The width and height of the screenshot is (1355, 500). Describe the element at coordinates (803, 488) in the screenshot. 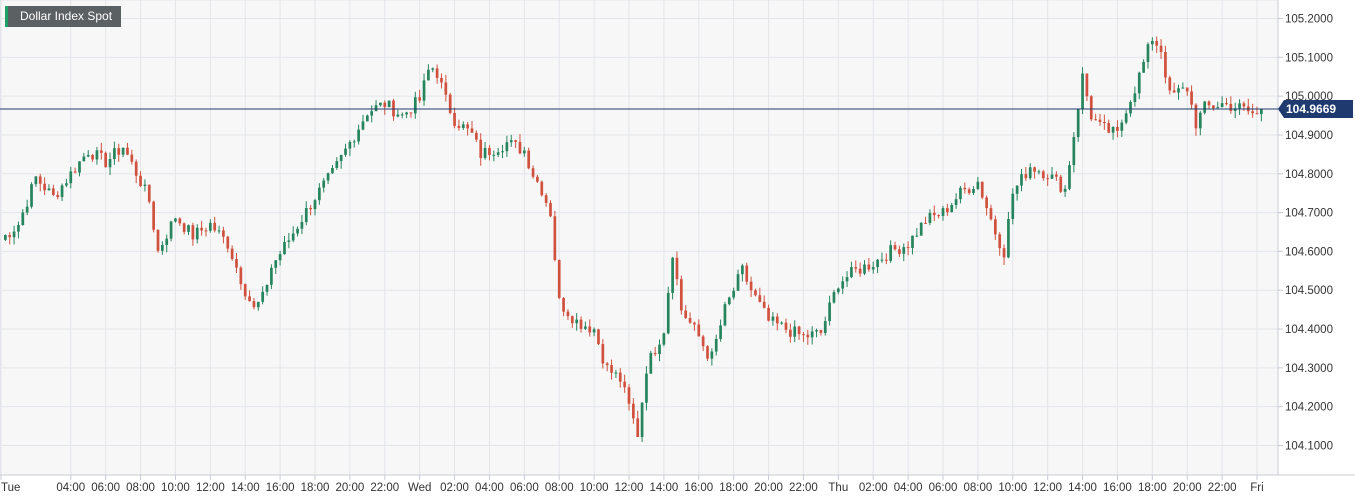

I see `x-tick-label: 22:00` at that location.